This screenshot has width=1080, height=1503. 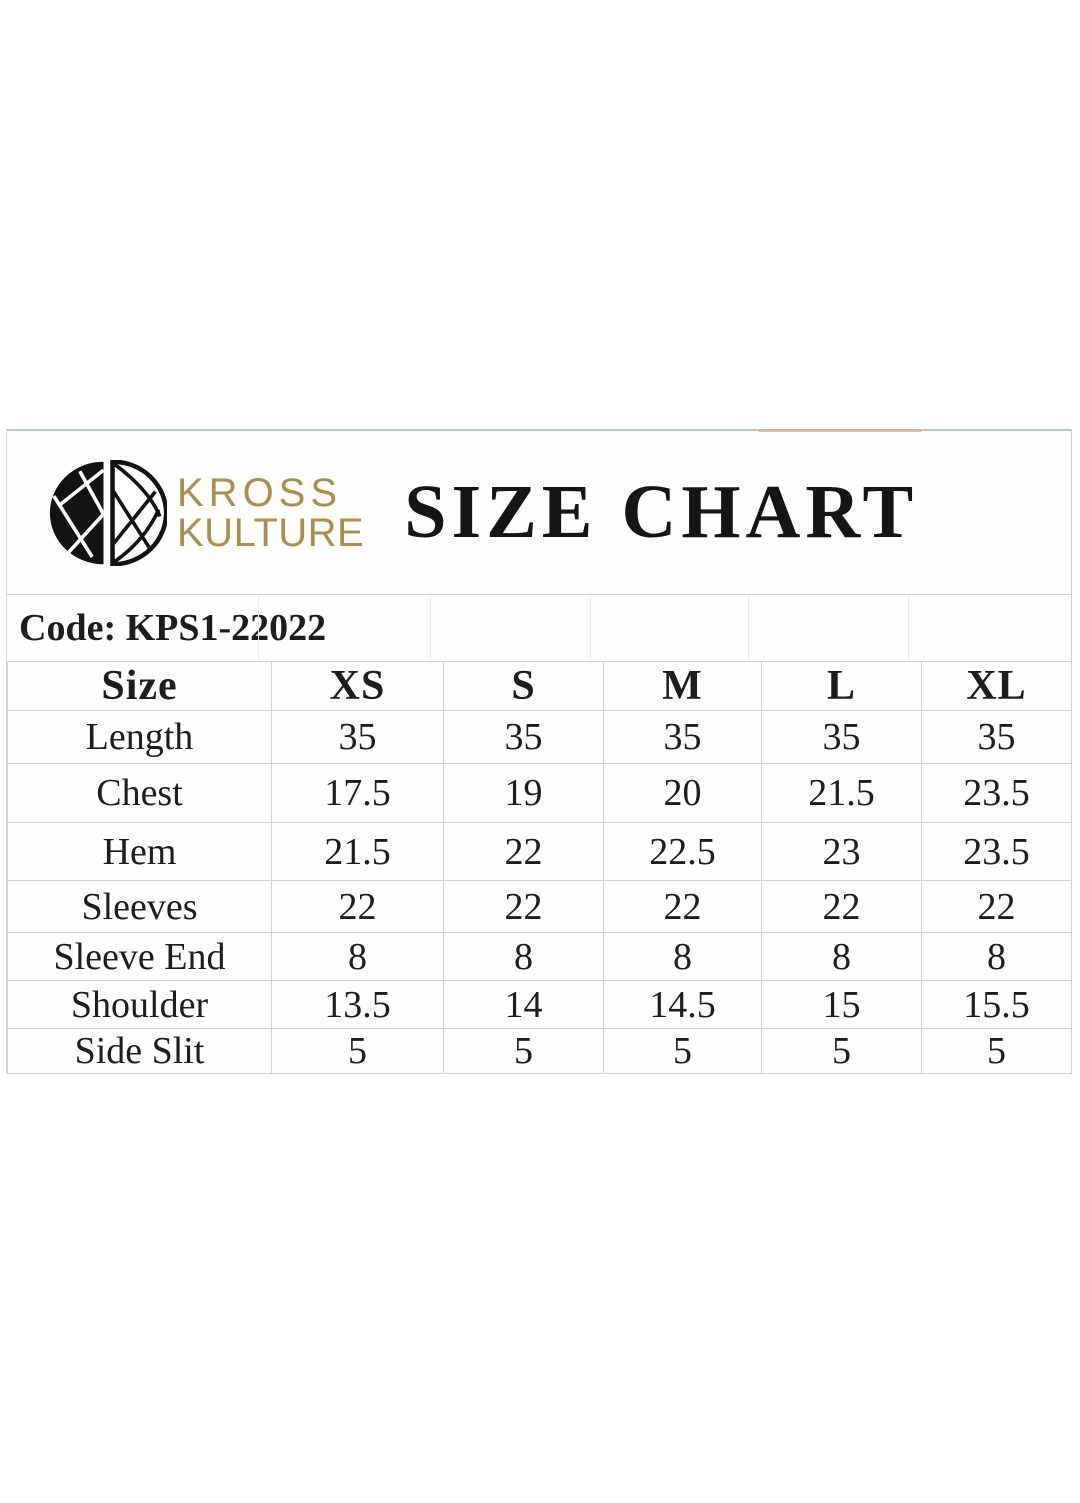 I want to click on cell: 13.5, so click(x=357, y=1004).